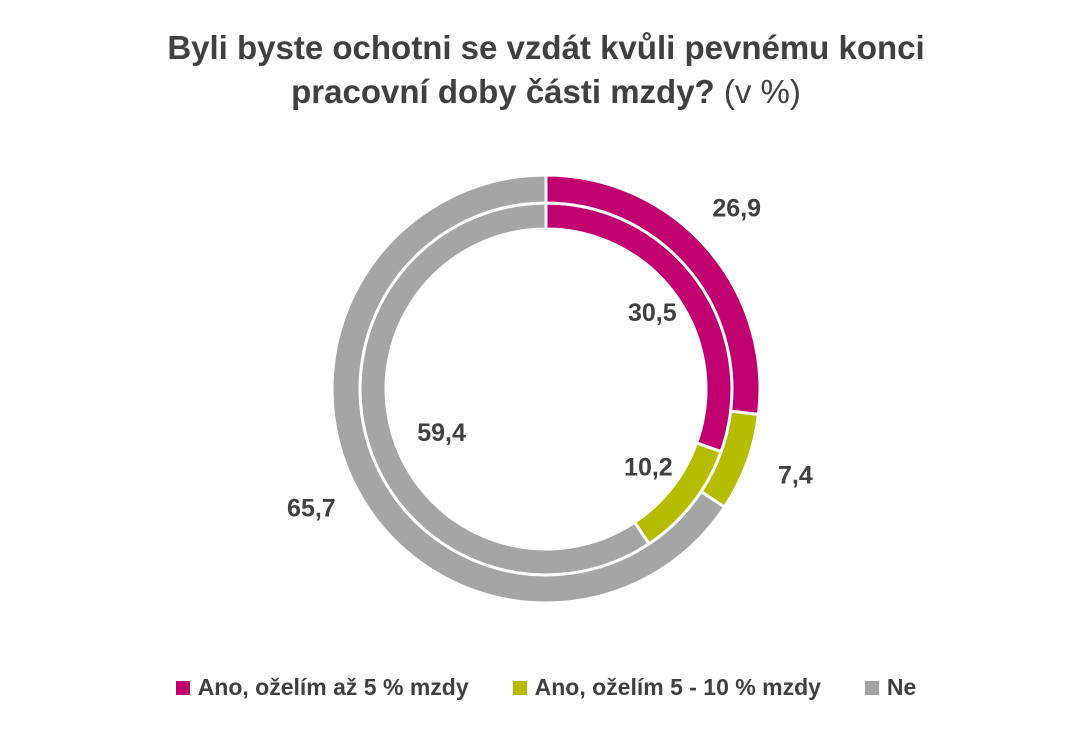  What do you see at coordinates (736, 208) in the screenshot?
I see `data-label-outer-ano-5: 26,9` at bounding box center [736, 208].